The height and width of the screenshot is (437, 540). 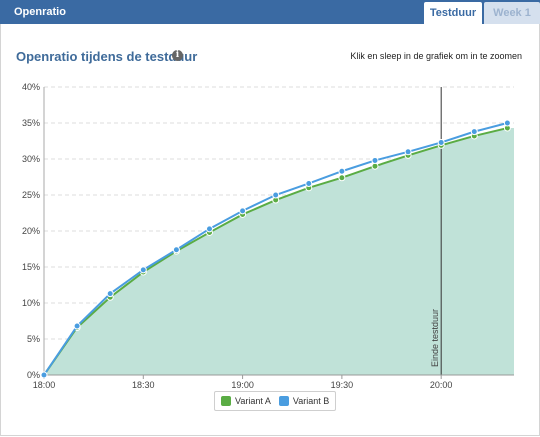 What do you see at coordinates (33, 339) in the screenshot?
I see `y-tick-label: 5%` at bounding box center [33, 339].